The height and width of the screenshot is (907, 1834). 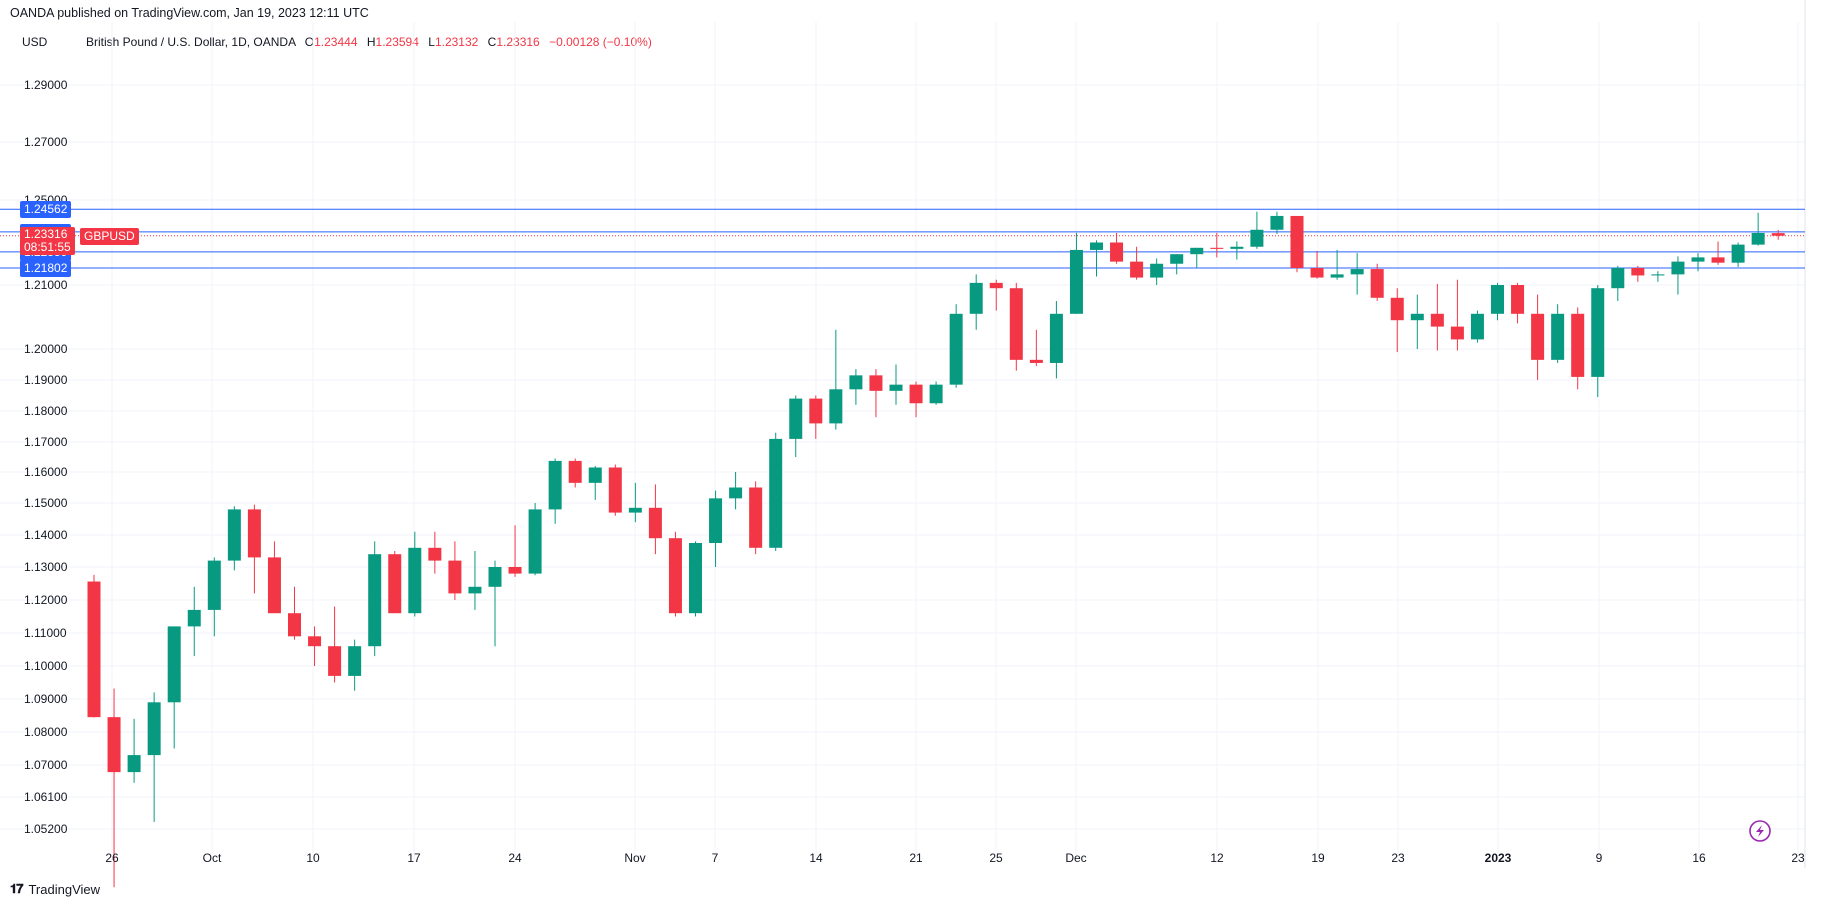 What do you see at coordinates (46, 142) in the screenshot?
I see `y-tick-label: 1.27000` at bounding box center [46, 142].